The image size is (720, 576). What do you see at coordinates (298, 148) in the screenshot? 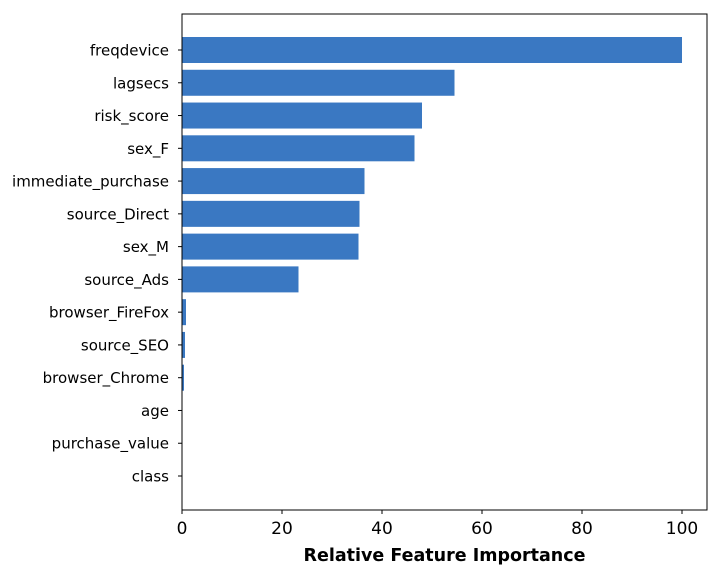
I see `bar-sex-f` at bounding box center [298, 148].